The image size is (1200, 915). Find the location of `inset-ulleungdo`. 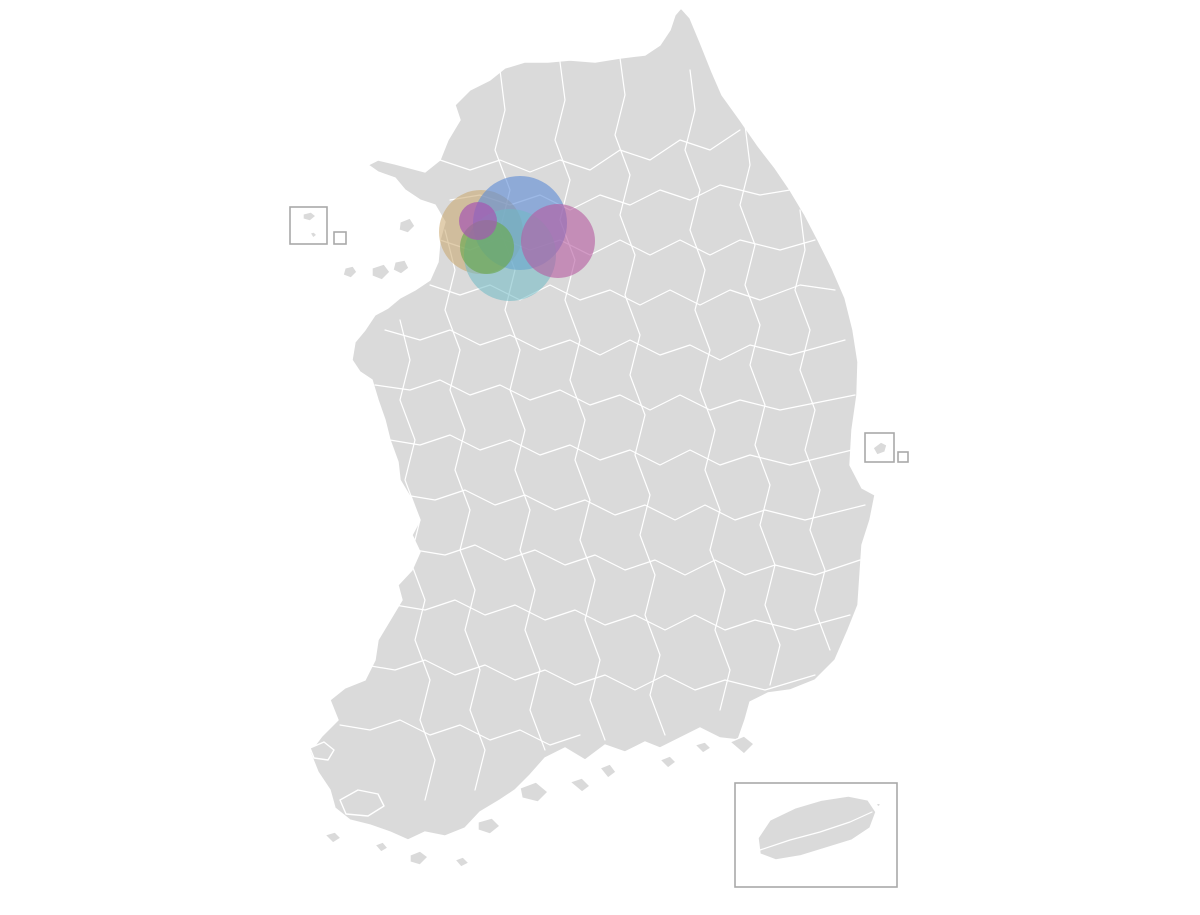

inset-ulleungdo is located at coordinates (886, 447).